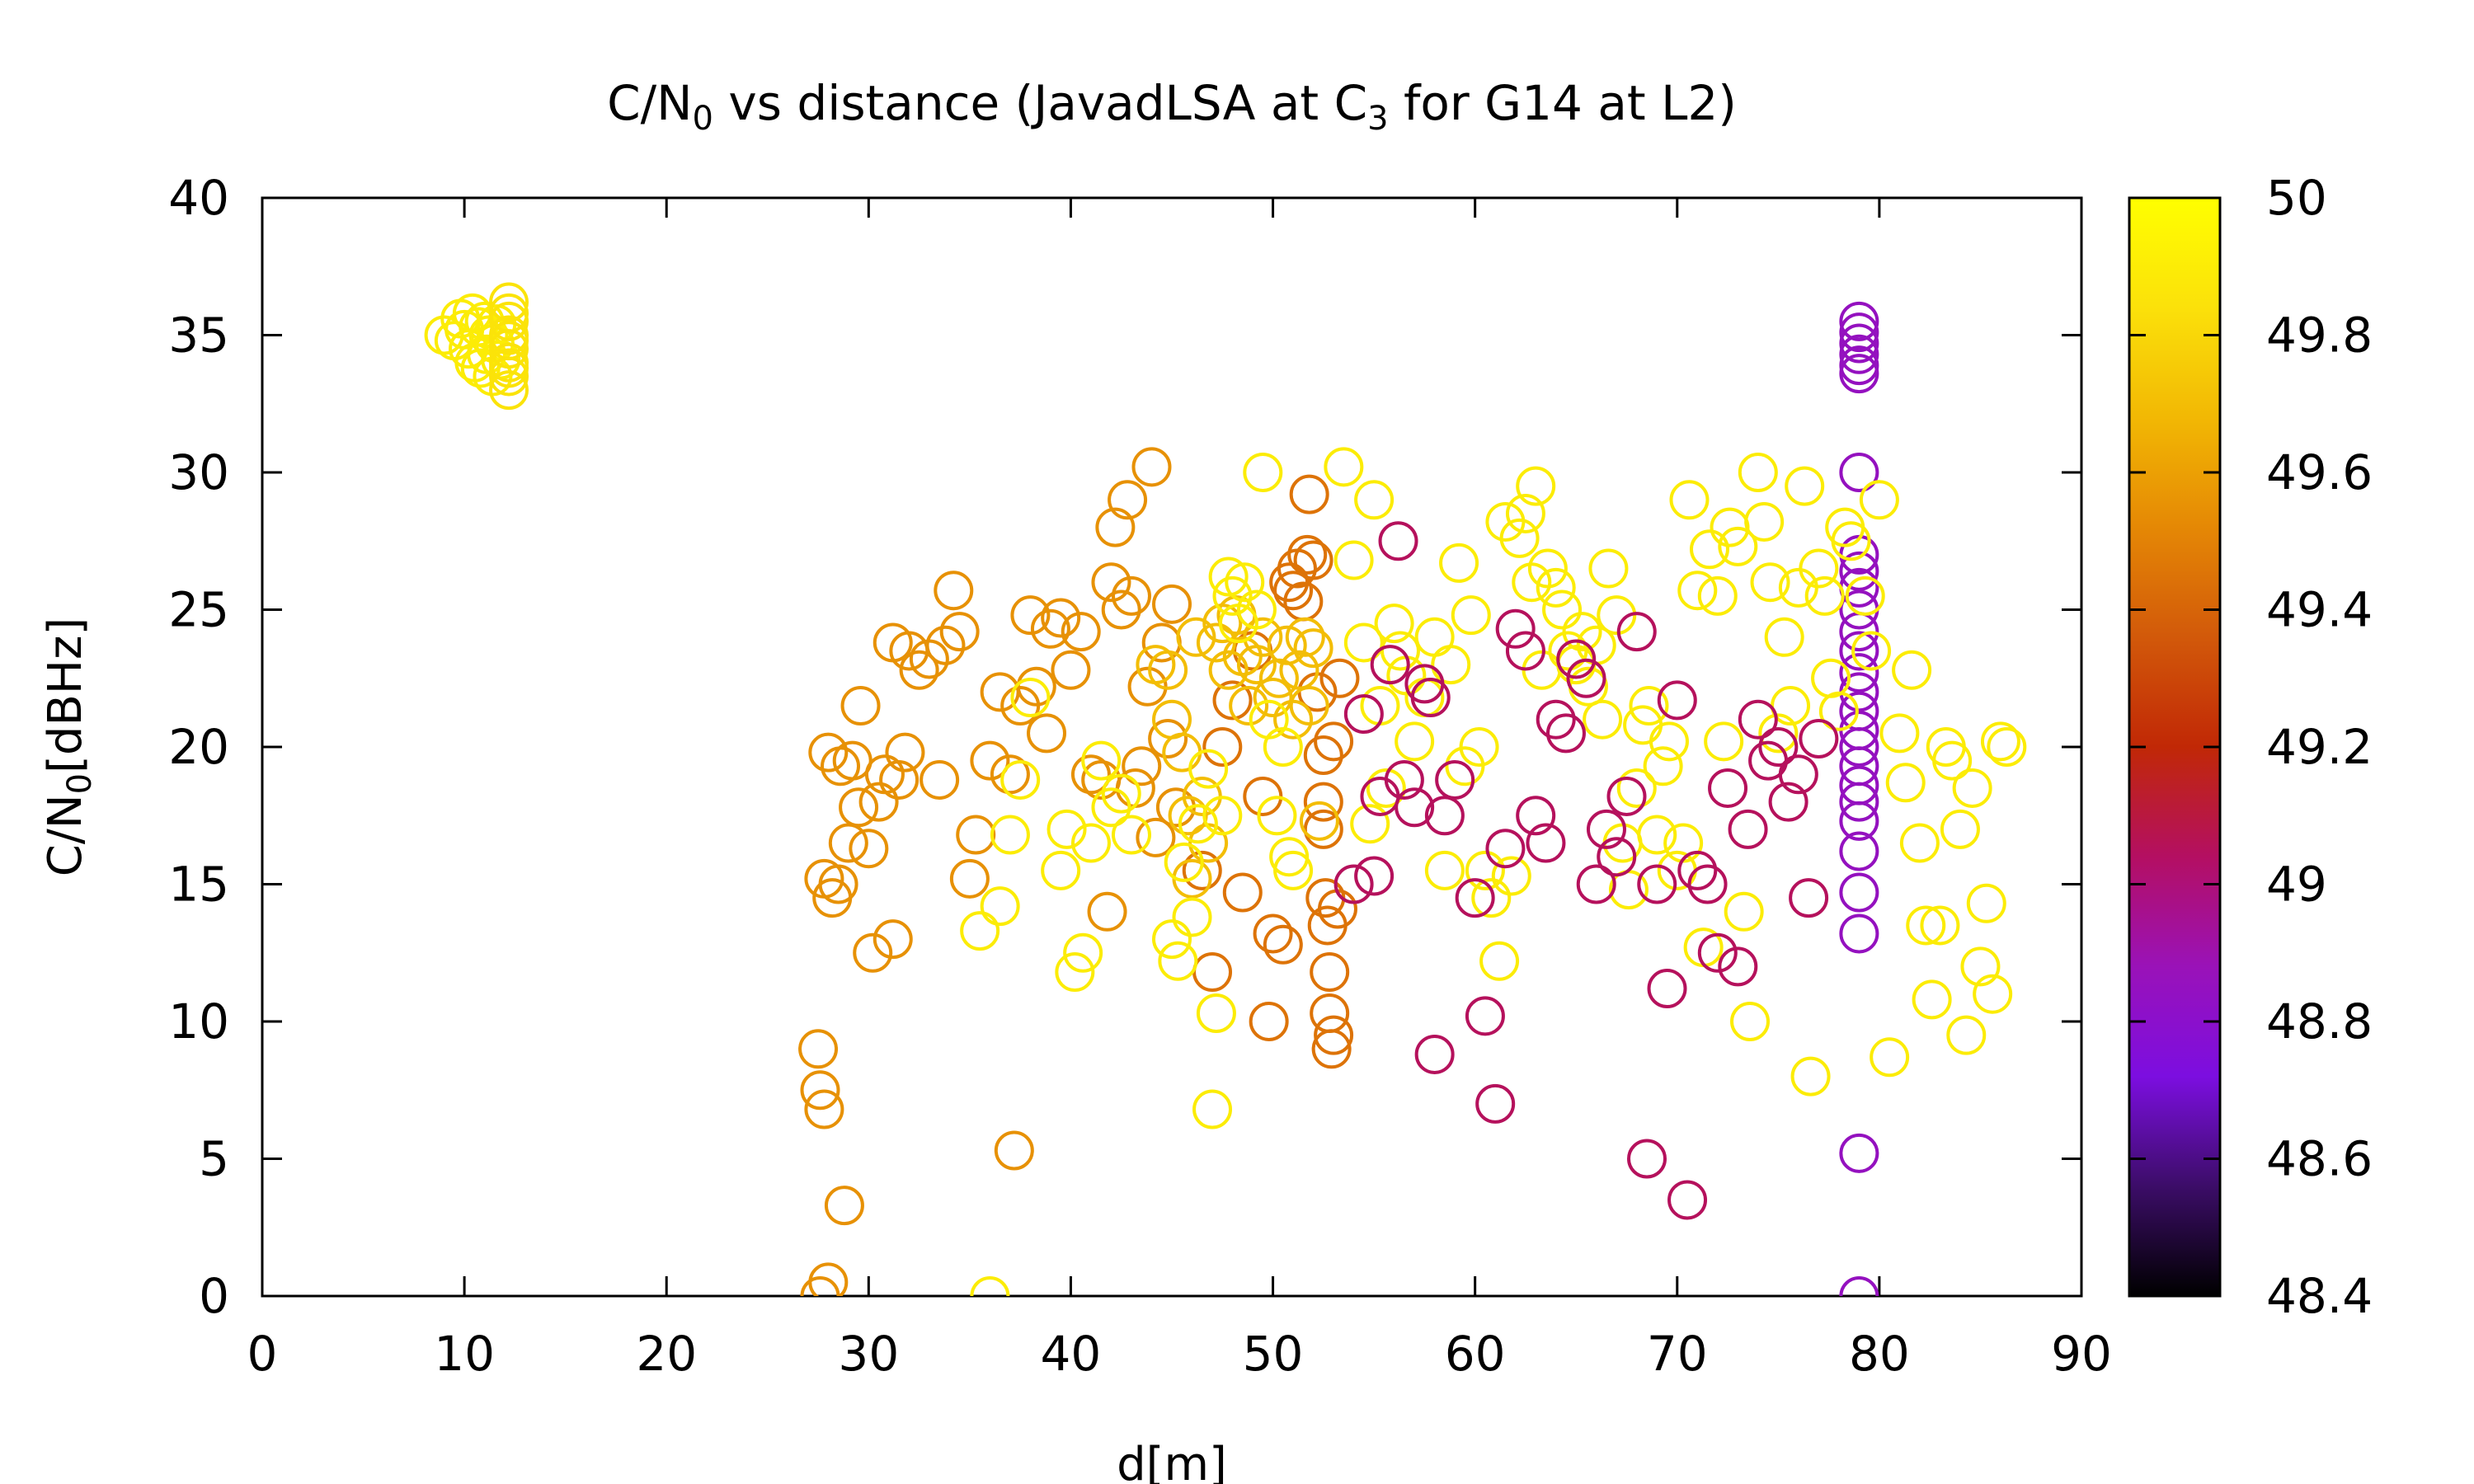 This screenshot has width=2474, height=1484. Describe the element at coordinates (2319, 336) in the screenshot. I see `colorbar-tick-label: 49.8` at that location.